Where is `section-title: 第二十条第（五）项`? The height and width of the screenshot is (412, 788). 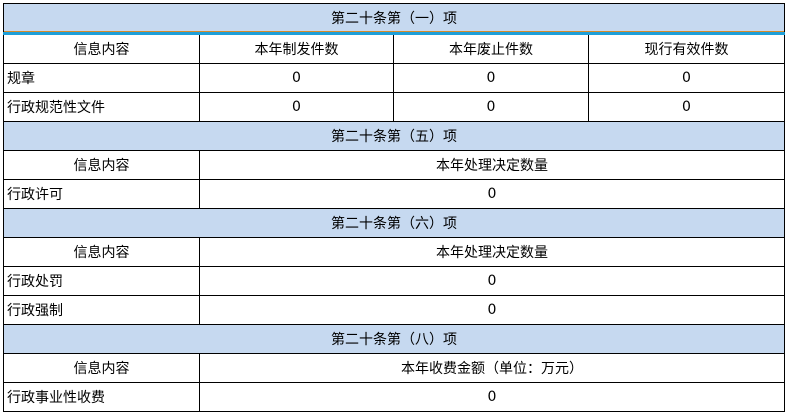
section-title: 第二十条第（五）项 is located at coordinates (394, 136).